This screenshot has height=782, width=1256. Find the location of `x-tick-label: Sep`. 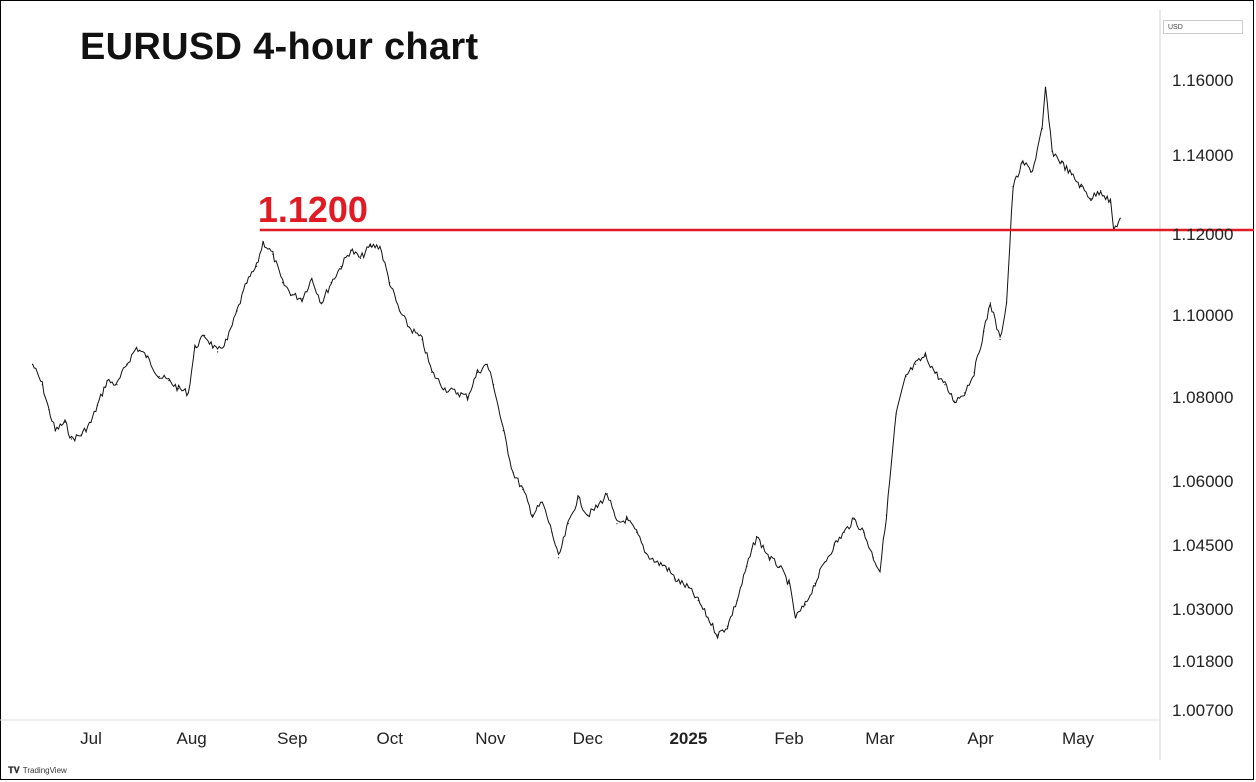

x-tick-label: Sep is located at coordinates (292, 738).